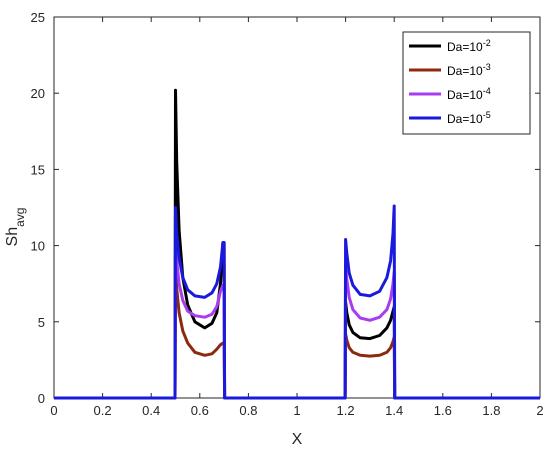 This screenshot has height=452, width=550. I want to click on x-tick-label: 2, so click(539, 410).